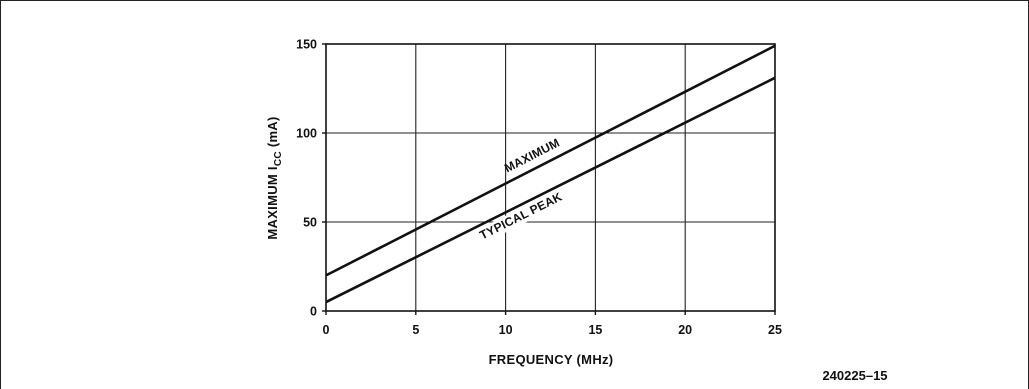 The height and width of the screenshot is (389, 1029). I want to click on series-label-typical-peak: TYPICAL PEAK, so click(520, 215).